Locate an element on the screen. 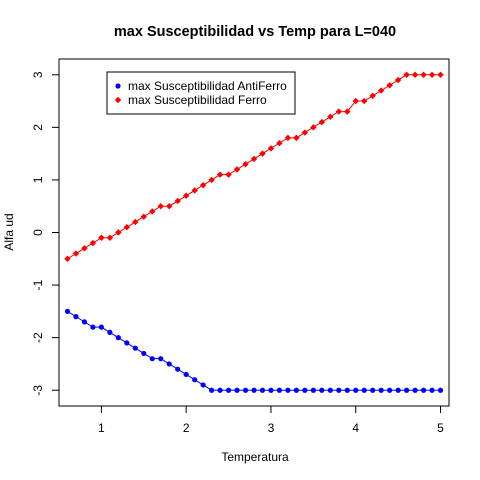  legend-box is located at coordinates (201, 93).